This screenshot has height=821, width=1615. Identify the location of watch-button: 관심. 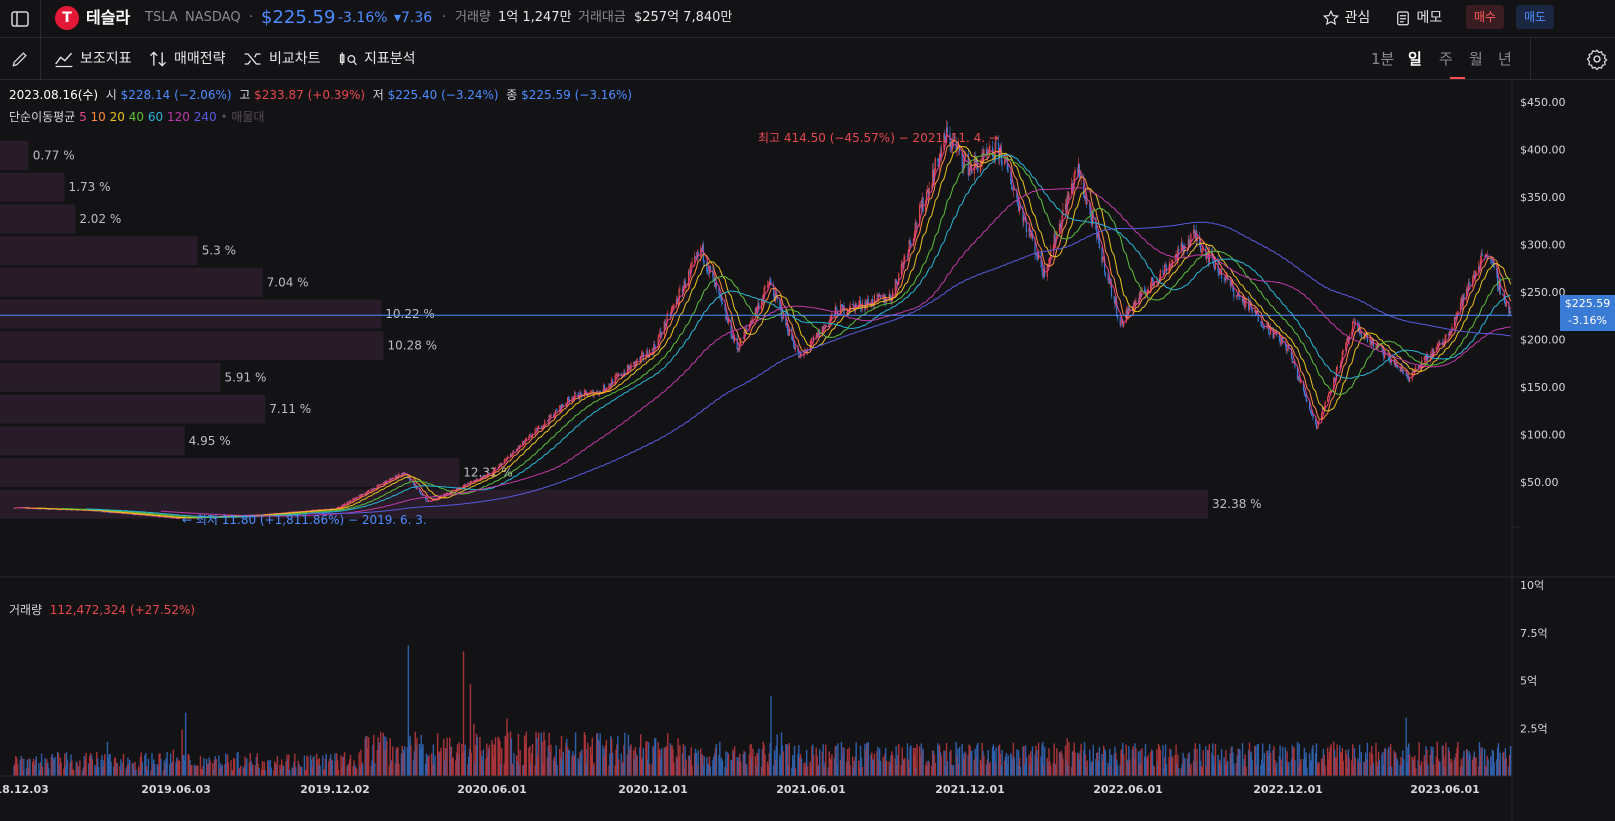
(1346, 19).